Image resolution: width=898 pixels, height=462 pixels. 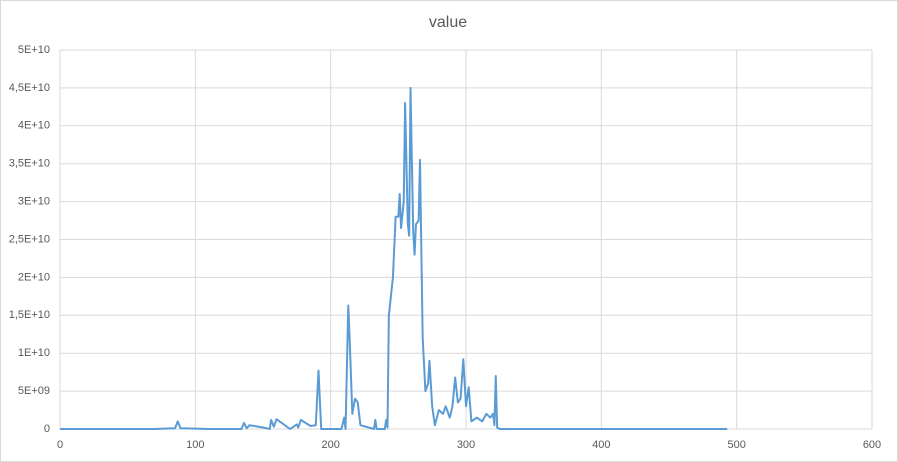 I want to click on x-tick-label: 300, so click(x=466, y=445).